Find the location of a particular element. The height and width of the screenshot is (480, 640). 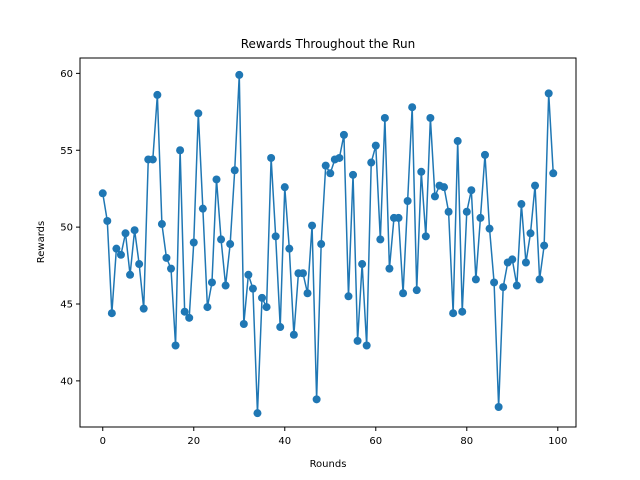

x-tick-label: 20 is located at coordinates (193, 441).